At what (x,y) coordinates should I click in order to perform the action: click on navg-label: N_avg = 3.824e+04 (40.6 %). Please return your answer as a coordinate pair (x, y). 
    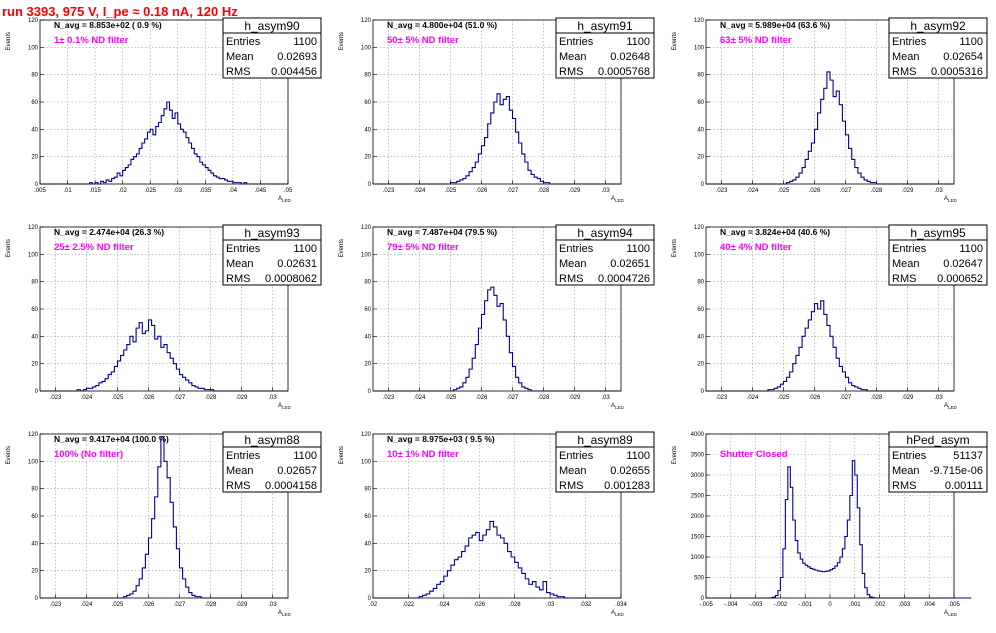
    Looking at the image, I should click on (775, 232).